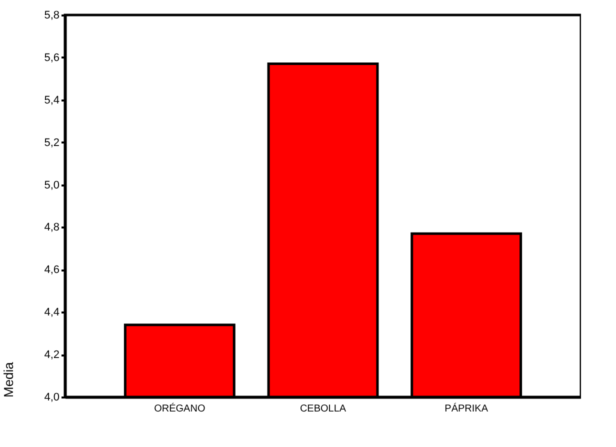  I want to click on x-tick-label: CEBOLLA, so click(323, 409).